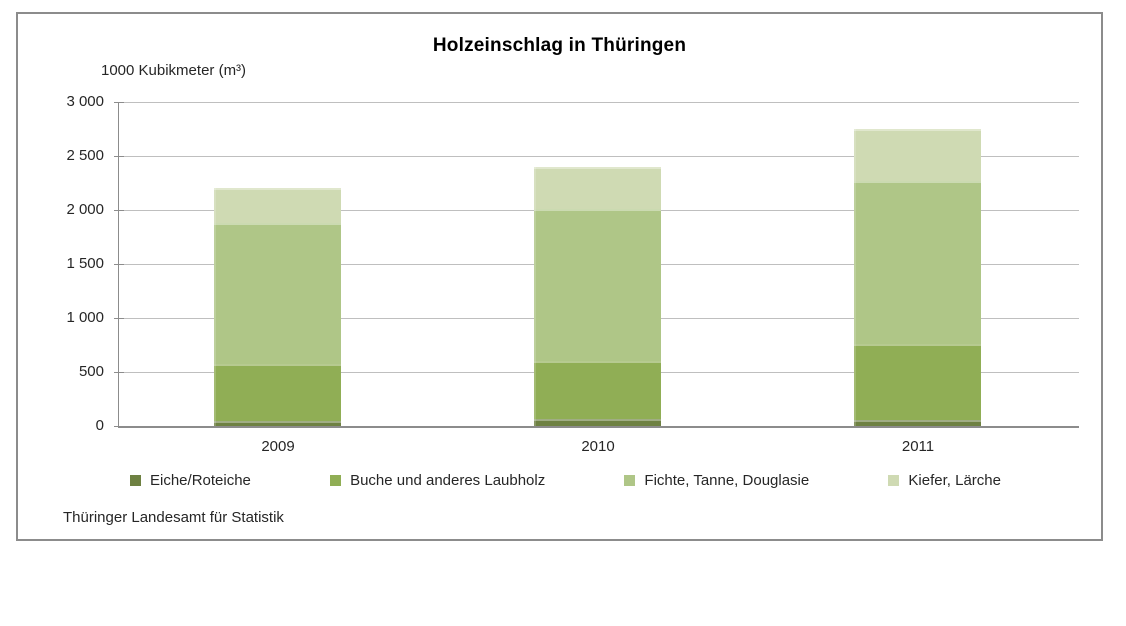  I want to click on segment-2011-eiche-roteiche, so click(917, 422).